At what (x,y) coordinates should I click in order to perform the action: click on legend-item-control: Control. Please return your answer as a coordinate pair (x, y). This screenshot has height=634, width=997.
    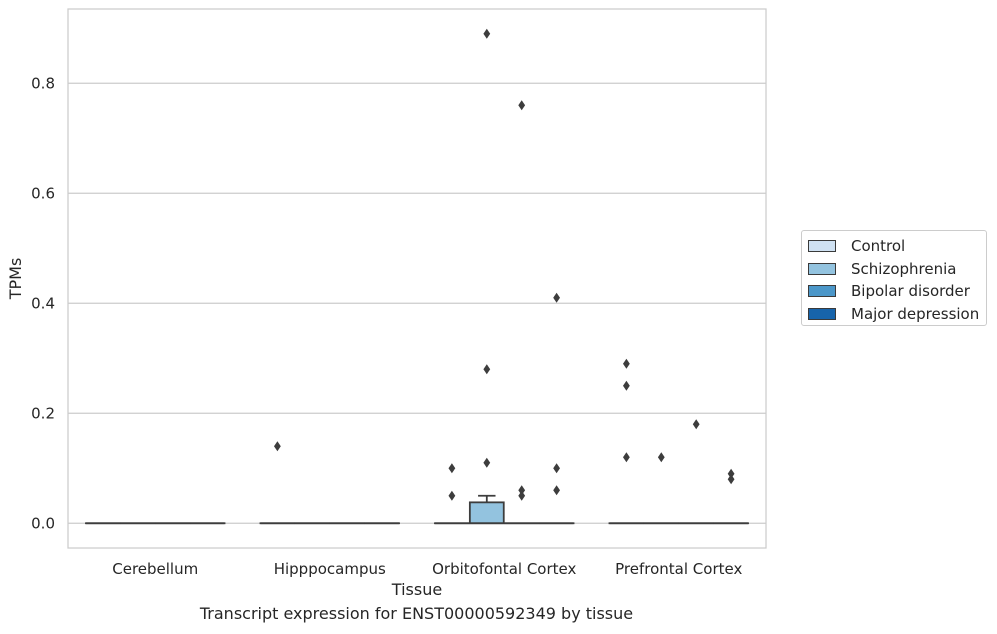
    Looking at the image, I should click on (897, 246).